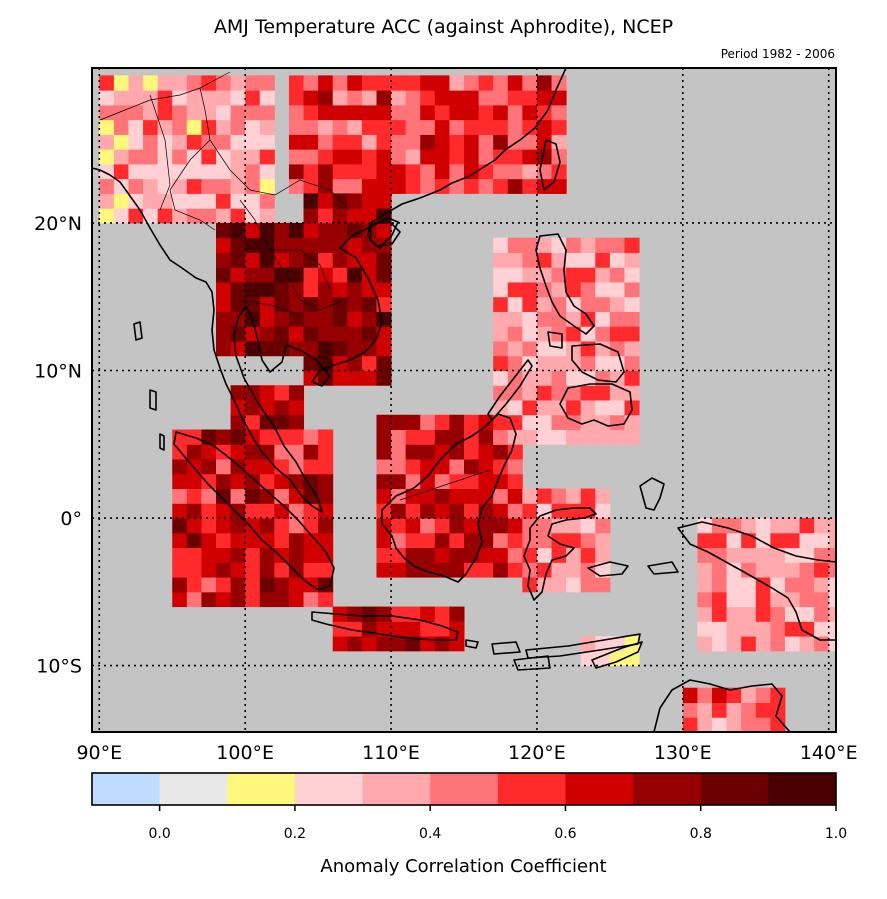  I want to click on hainan-coastline, so click(384, 234).